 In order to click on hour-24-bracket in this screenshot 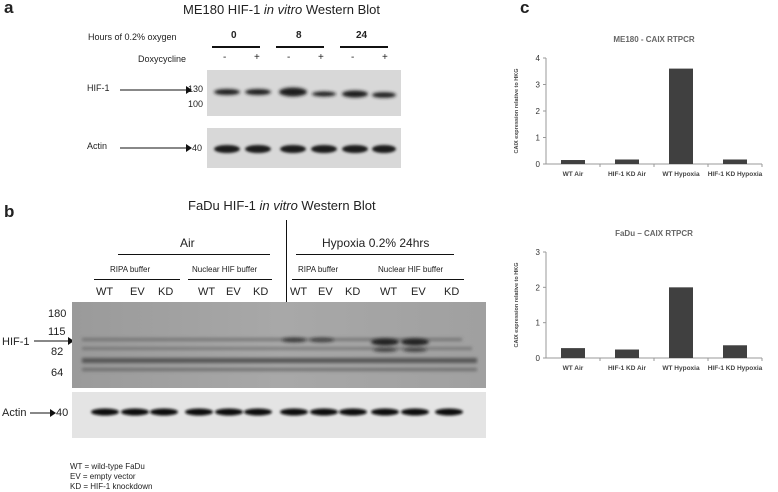, I will do `click(364, 47)`.